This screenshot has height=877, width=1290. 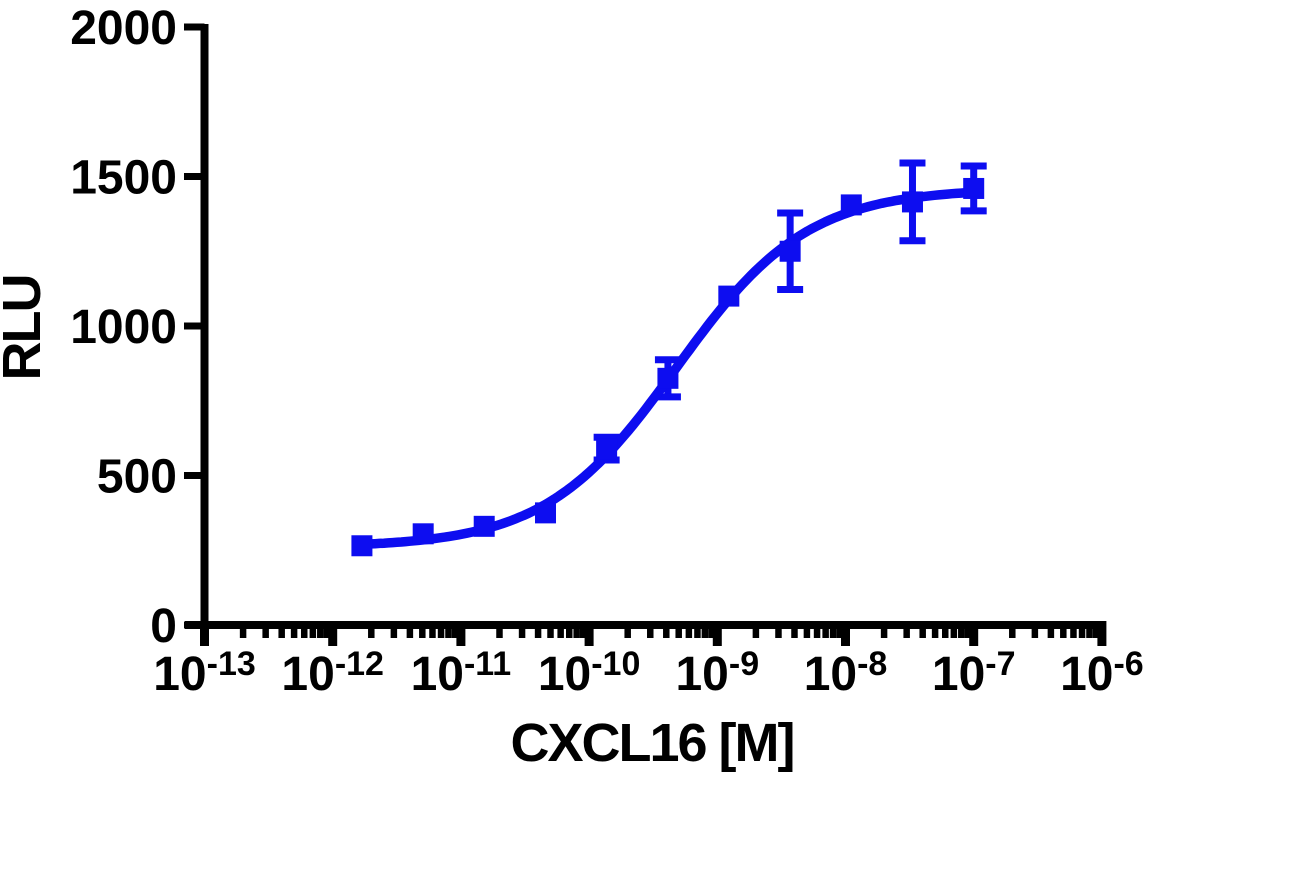 What do you see at coordinates (123, 28) in the screenshot?
I see `y-tick-label: 2000` at bounding box center [123, 28].